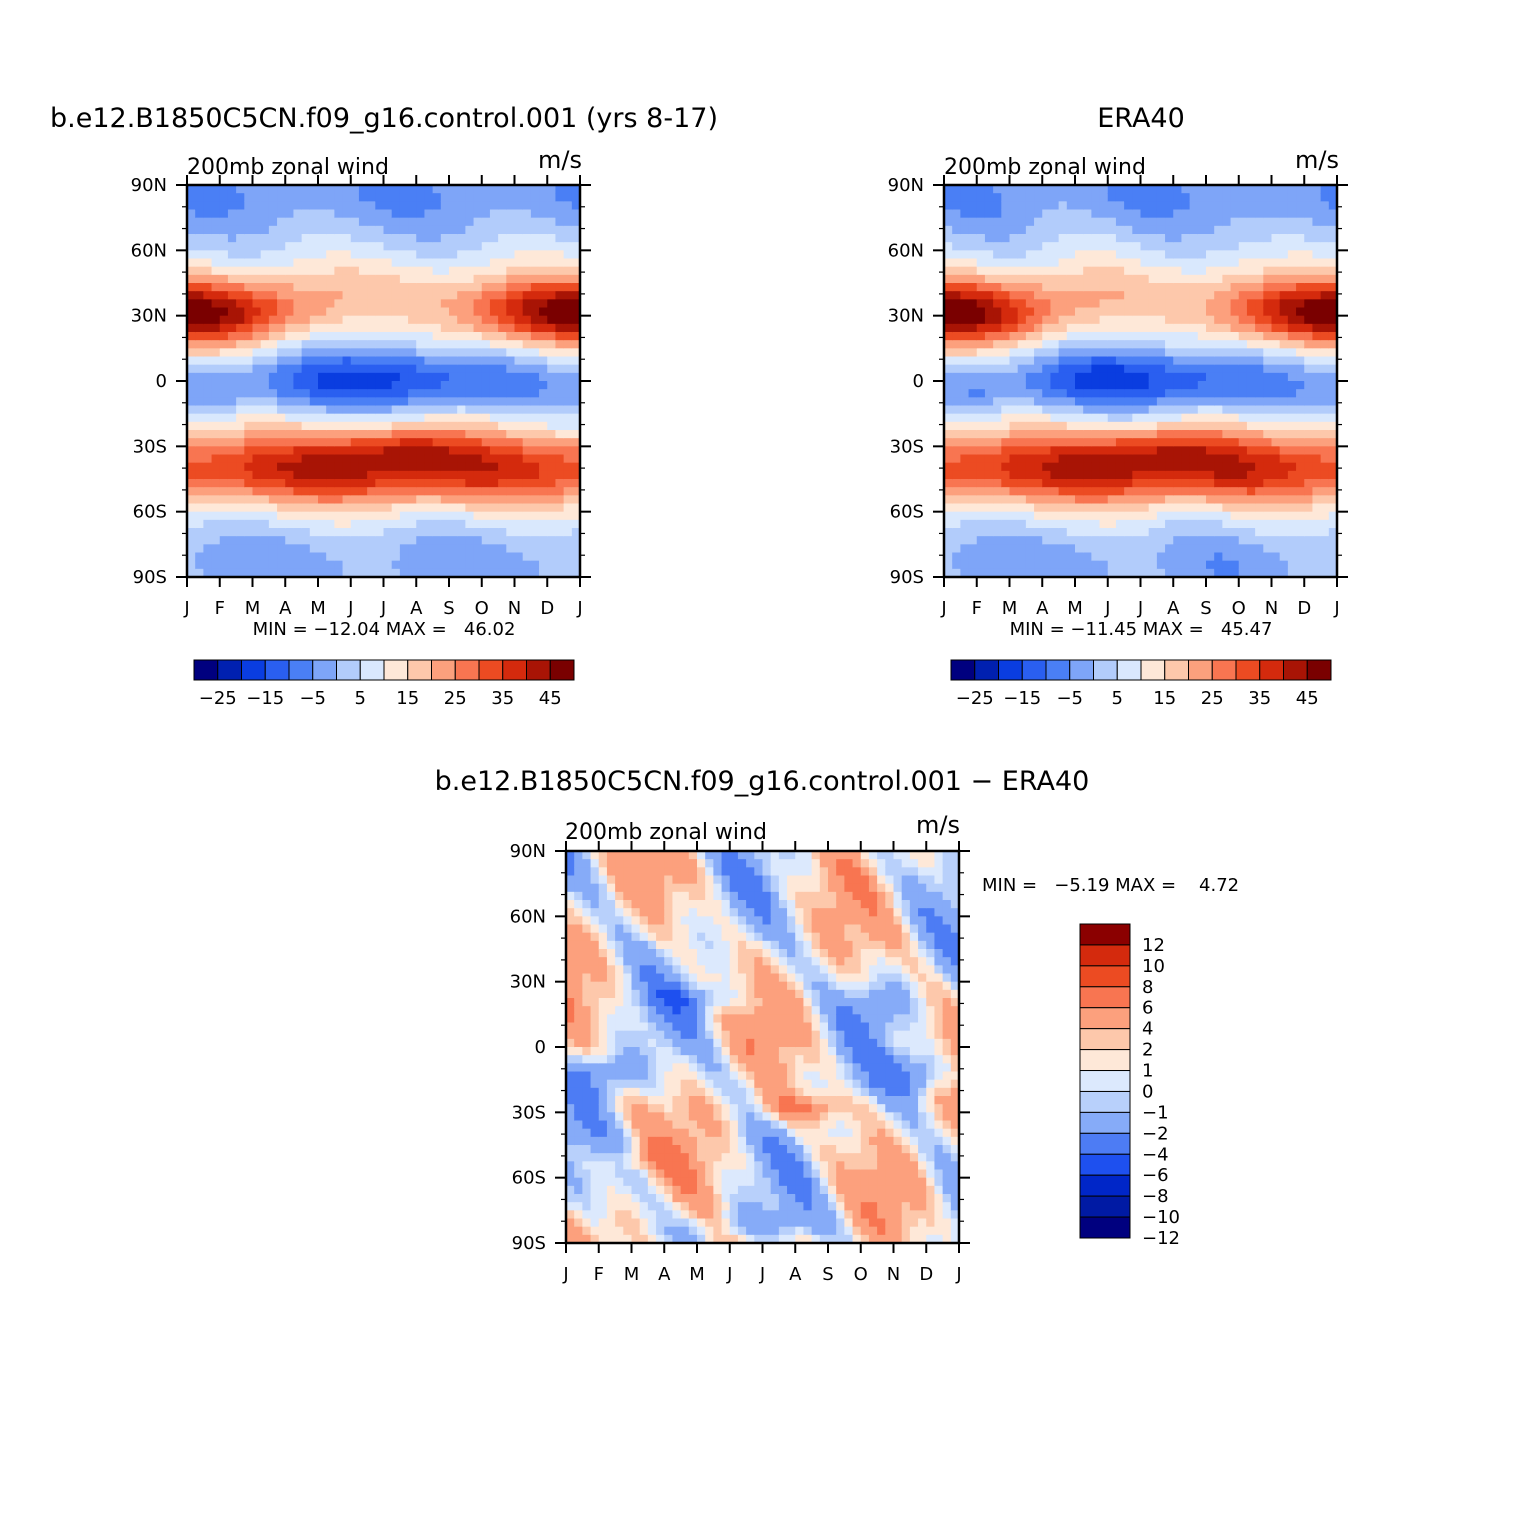  What do you see at coordinates (1140, 608) in the screenshot?
I see `x-tick-label: J` at bounding box center [1140, 608].